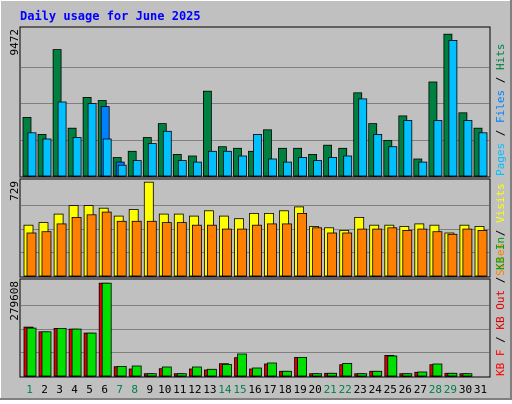 The width and height of the screenshot is (512, 404). I want to click on day-tick-label: 29, so click(450, 389).